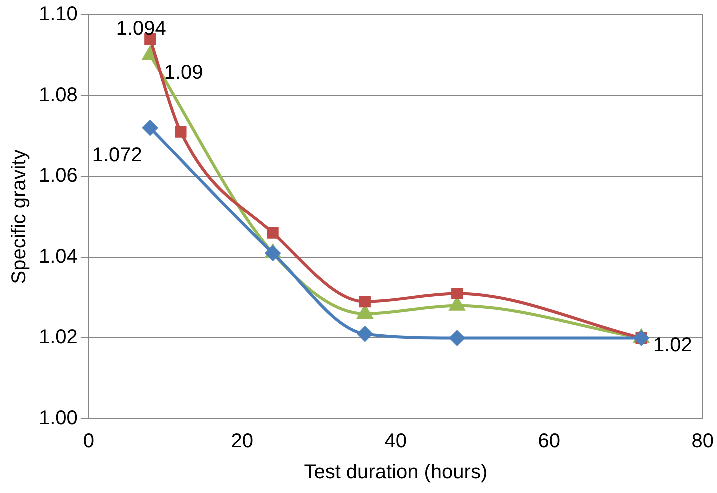 This screenshot has height=493, width=717. I want to click on x-tick-label: 20, so click(242, 441).